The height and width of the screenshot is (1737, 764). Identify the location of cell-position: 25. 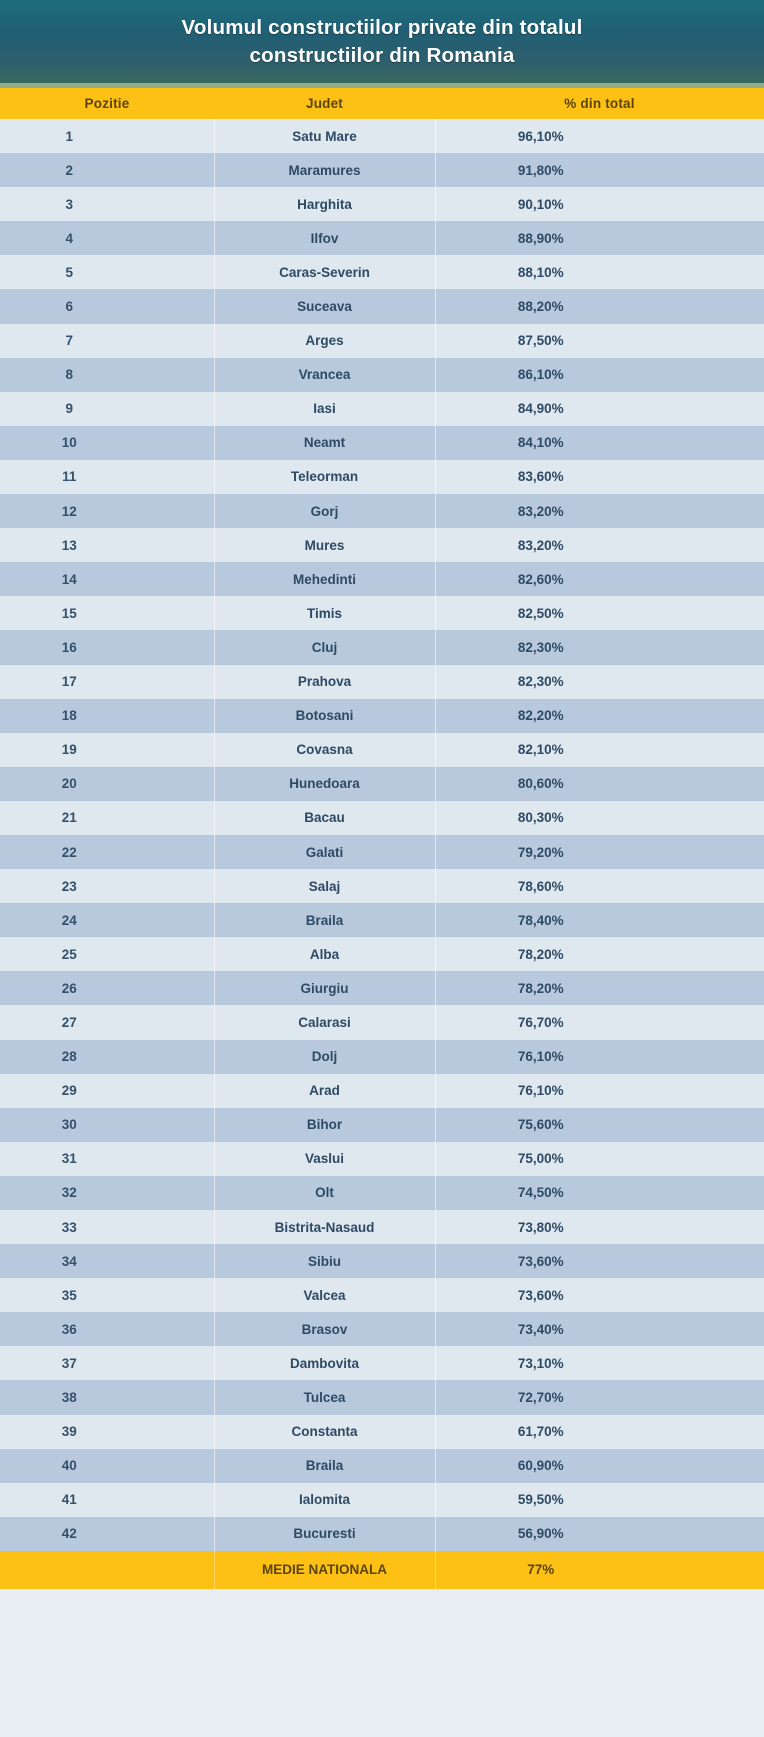
(107, 954).